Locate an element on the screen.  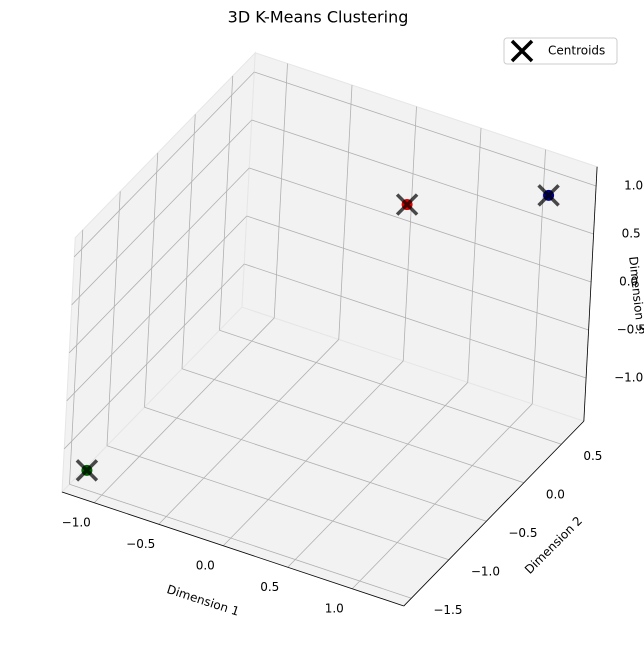
legend-marker-x is located at coordinates (522, 51).